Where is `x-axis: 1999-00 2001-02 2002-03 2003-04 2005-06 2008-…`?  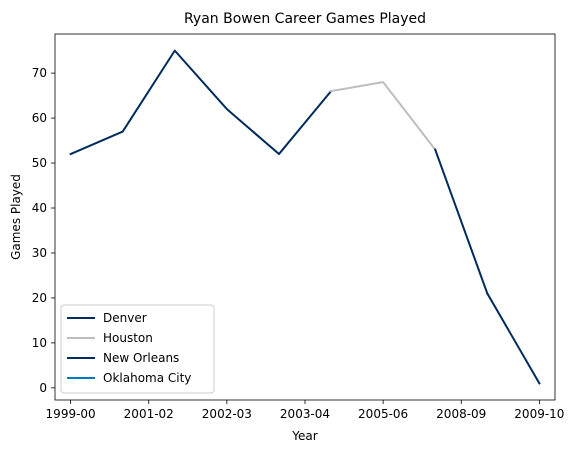 x-axis: 1999-00 2001-02 2002-03 2003-04 2005-06 2008-… is located at coordinates (305, 410).